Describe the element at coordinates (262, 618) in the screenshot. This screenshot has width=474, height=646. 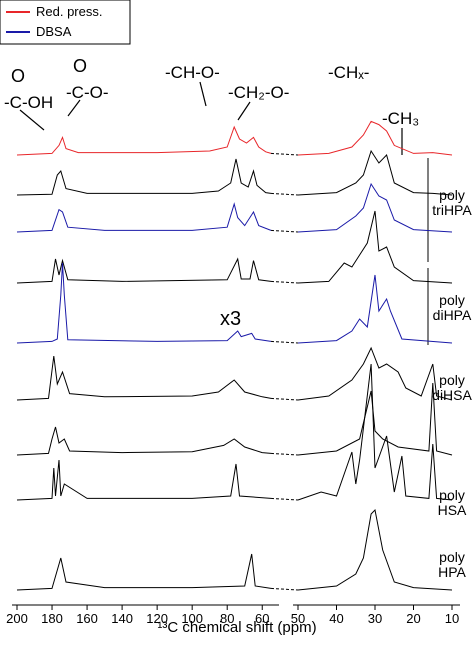
I see `x-tick-label: 60` at that location.